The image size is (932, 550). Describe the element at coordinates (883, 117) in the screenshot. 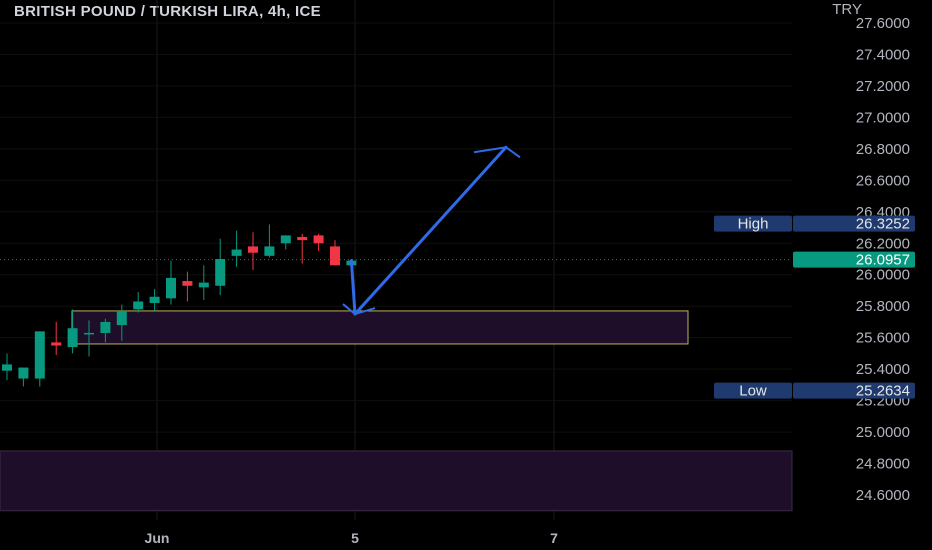

I see `price-tick-label: 27.0000` at that location.